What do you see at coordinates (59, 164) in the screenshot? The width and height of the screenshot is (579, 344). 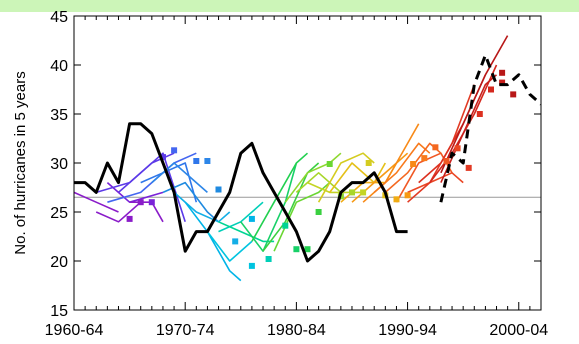 I see `y-tick-label-30: 30` at bounding box center [59, 164].